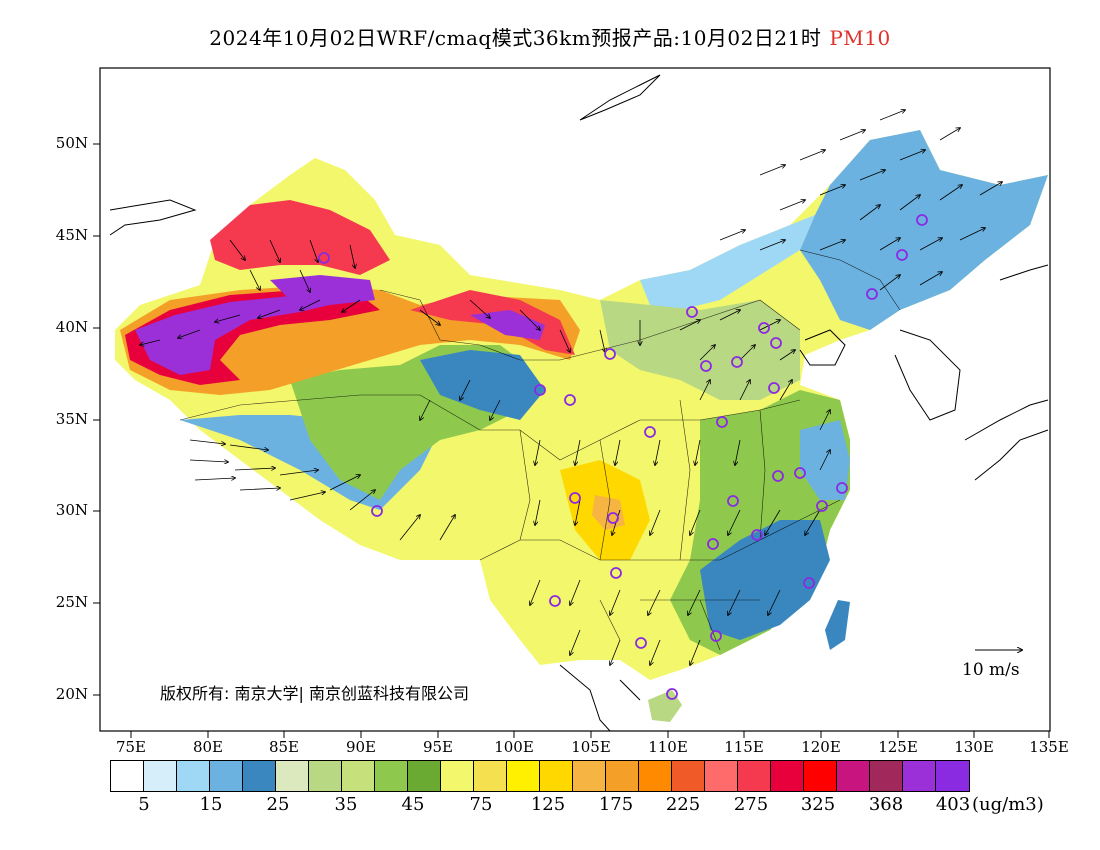 This screenshot has width=1100, height=850. I want to click on qinghai-blue-zone, so click(482, 385).